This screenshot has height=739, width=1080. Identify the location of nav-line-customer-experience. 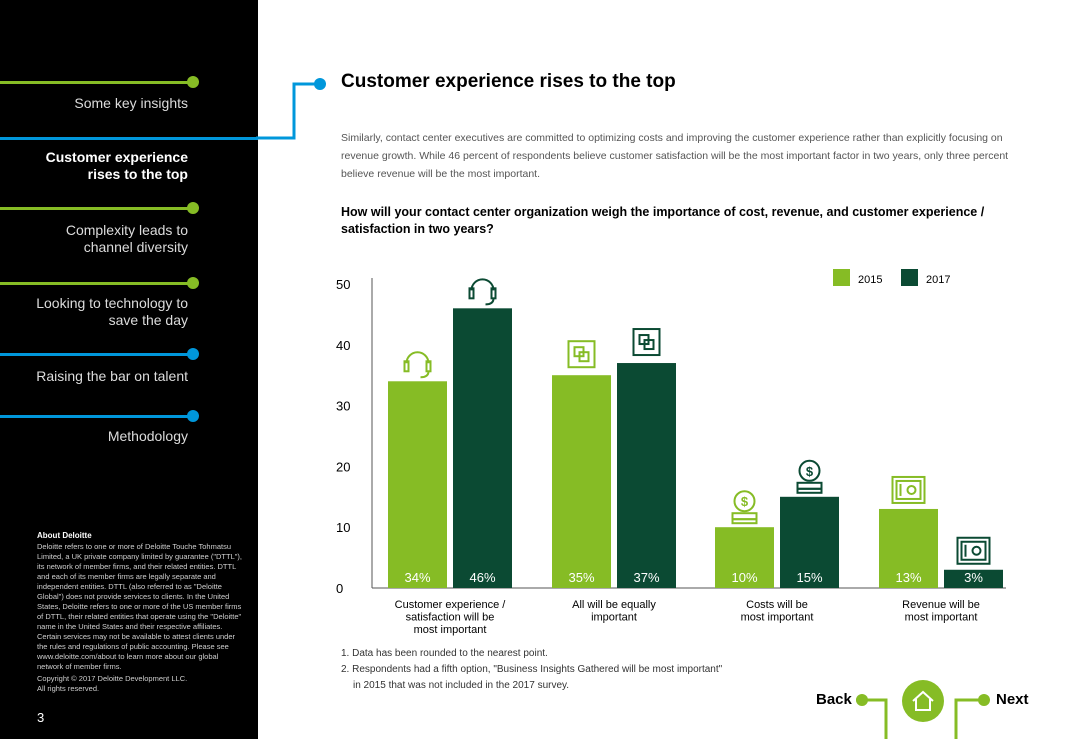
(129, 138).